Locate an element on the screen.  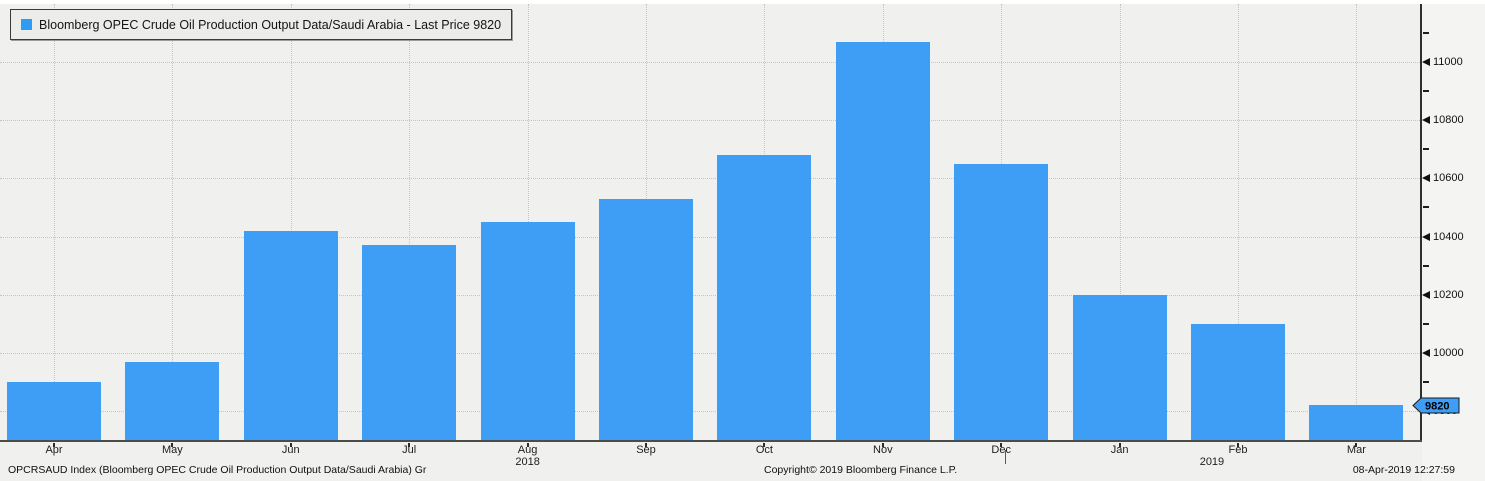
svg-text: 9820 is located at coordinates (1437, 406).